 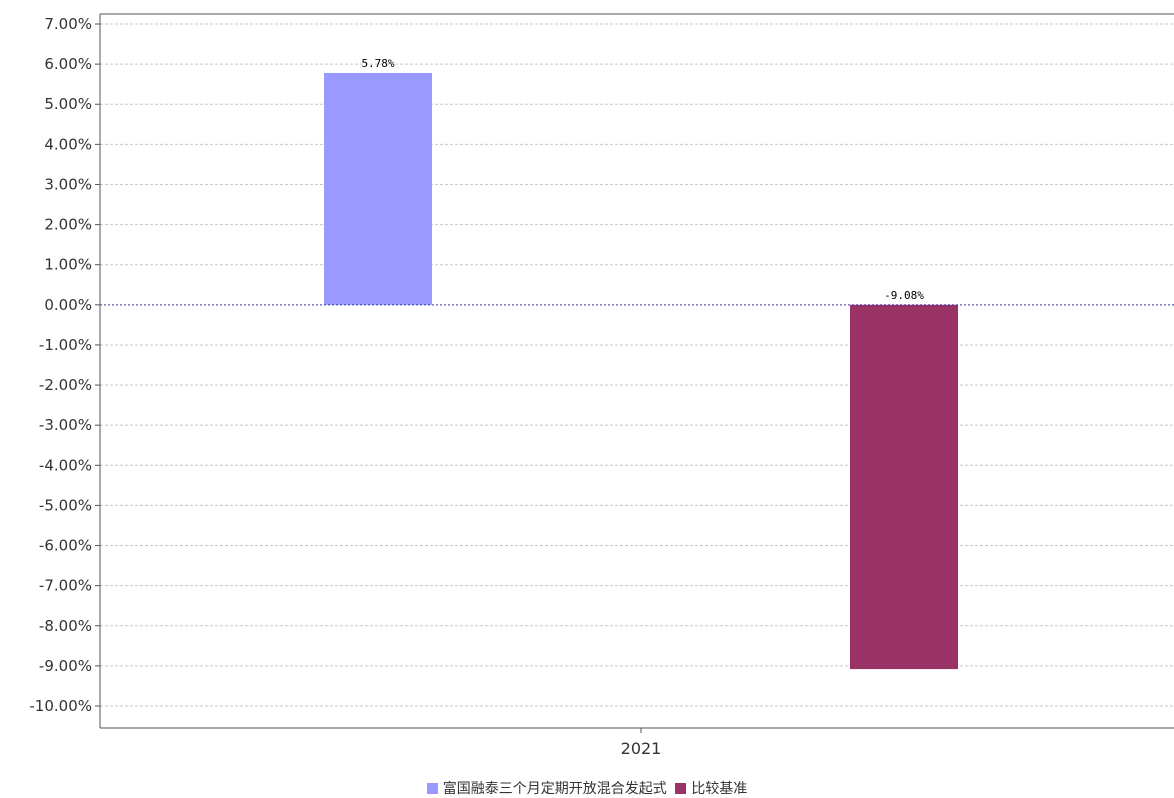 What do you see at coordinates (65, 586) in the screenshot?
I see `y-tick-label: -7.00%` at bounding box center [65, 586].